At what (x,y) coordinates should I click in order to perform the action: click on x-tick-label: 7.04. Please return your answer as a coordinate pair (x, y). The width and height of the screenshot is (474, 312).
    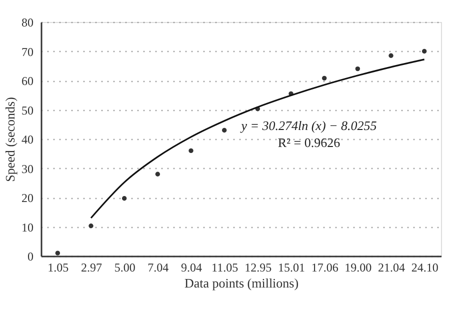
    Looking at the image, I should click on (158, 267).